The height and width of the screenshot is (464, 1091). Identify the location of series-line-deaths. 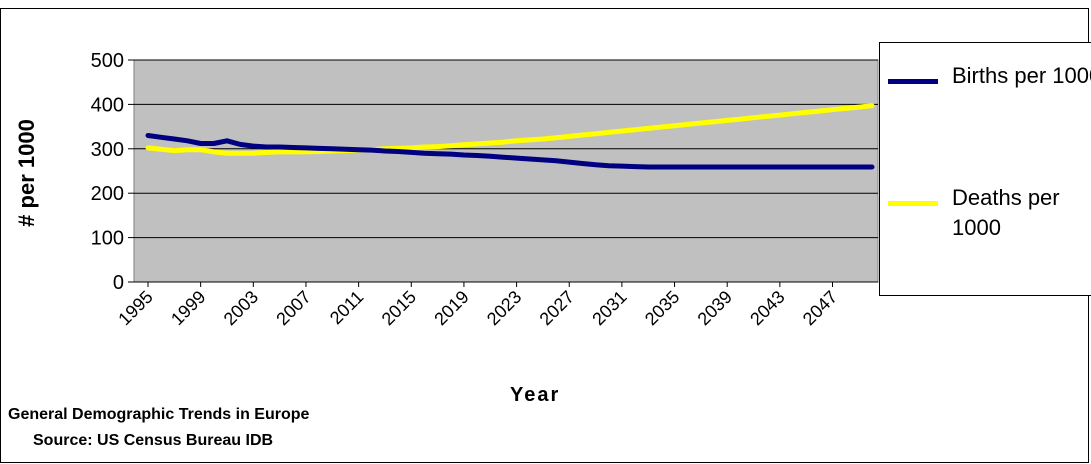
(510, 129).